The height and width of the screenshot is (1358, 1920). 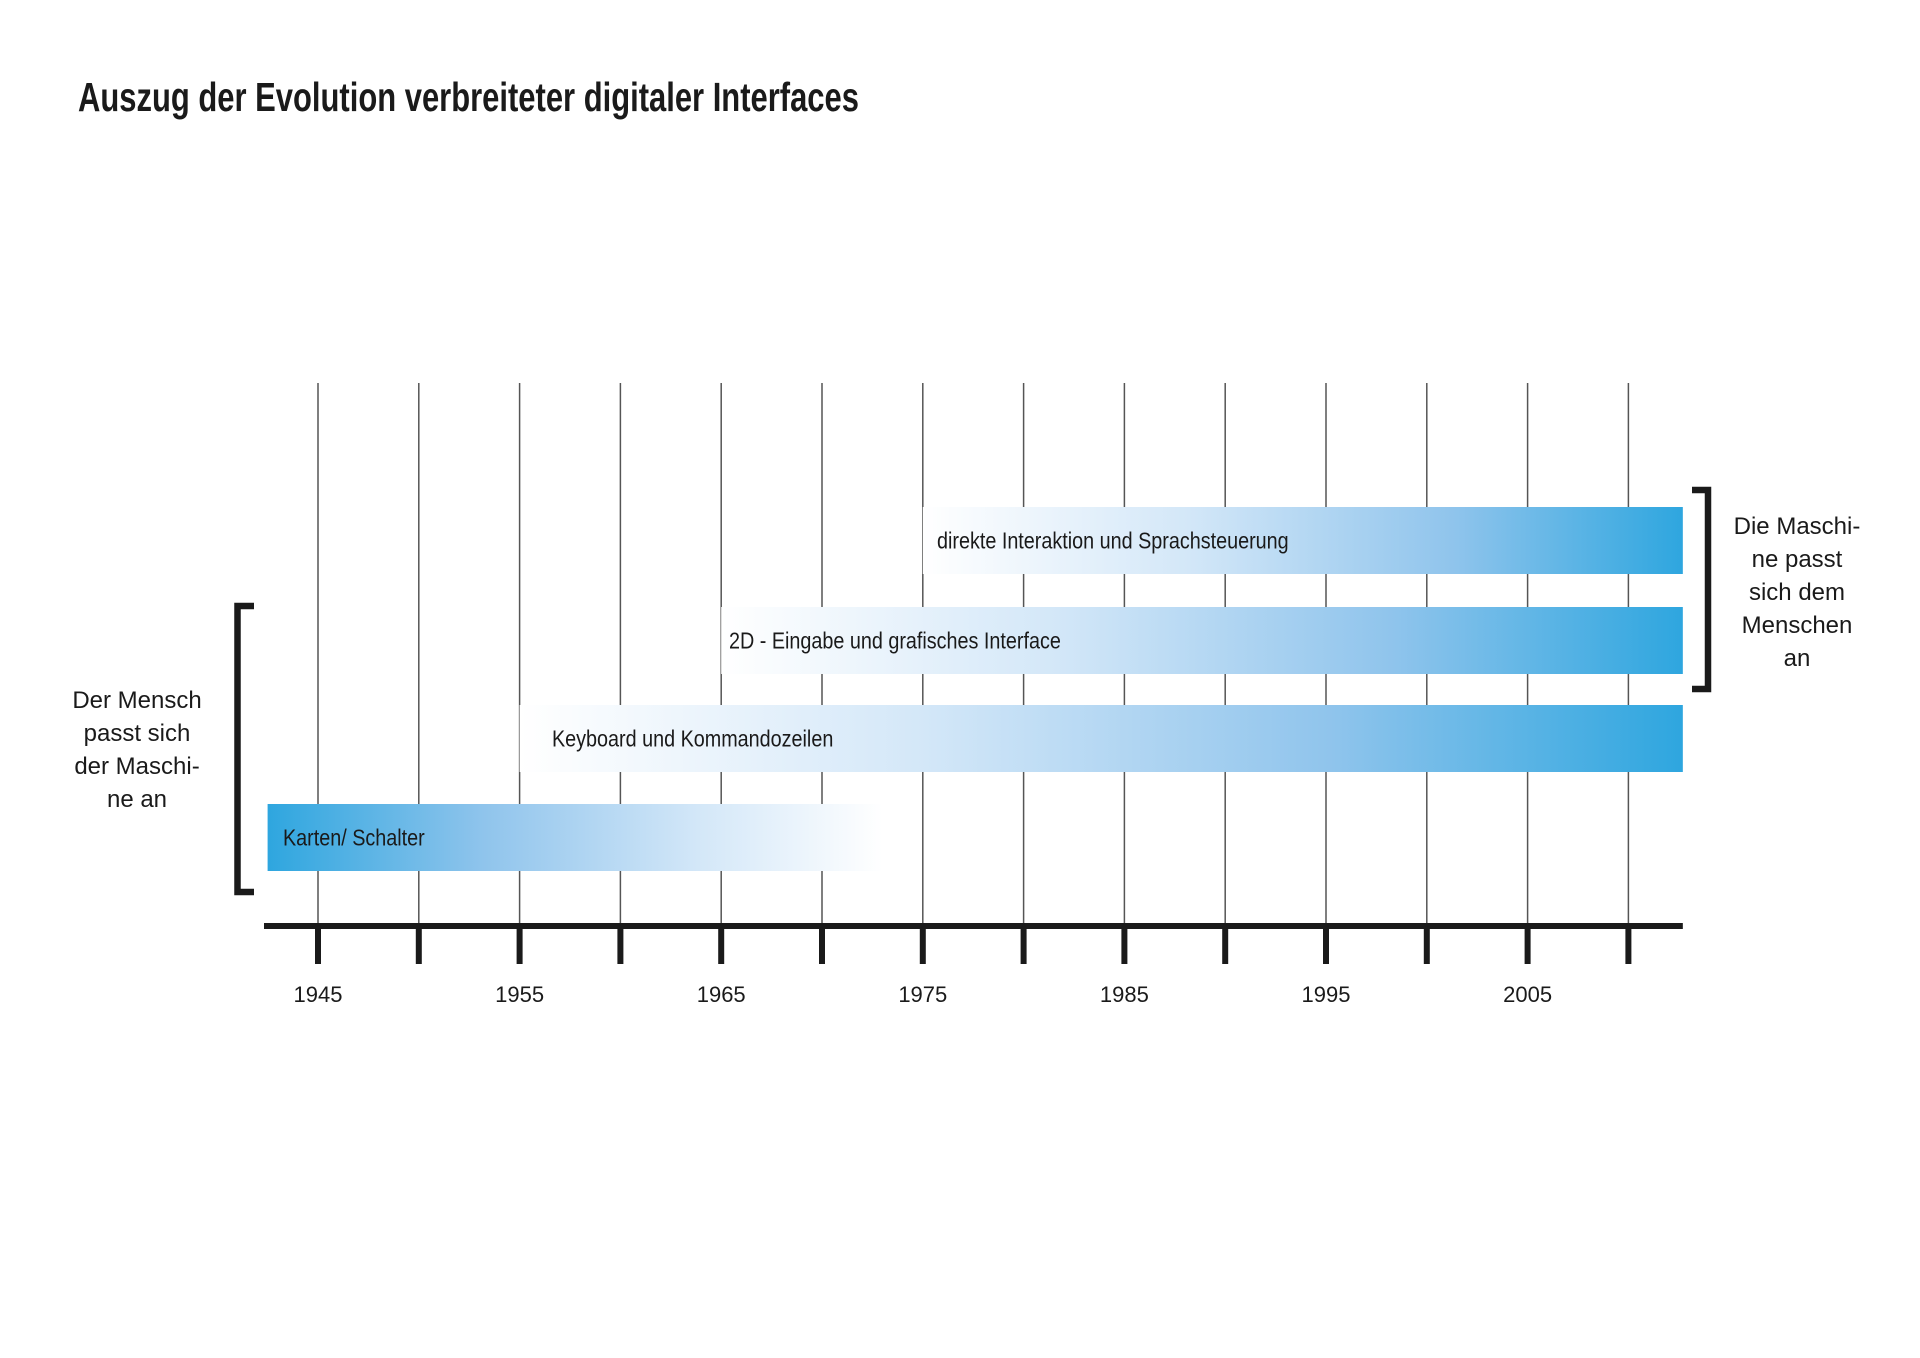 What do you see at coordinates (1527, 994) in the screenshot?
I see `tick-label: 2005` at bounding box center [1527, 994].